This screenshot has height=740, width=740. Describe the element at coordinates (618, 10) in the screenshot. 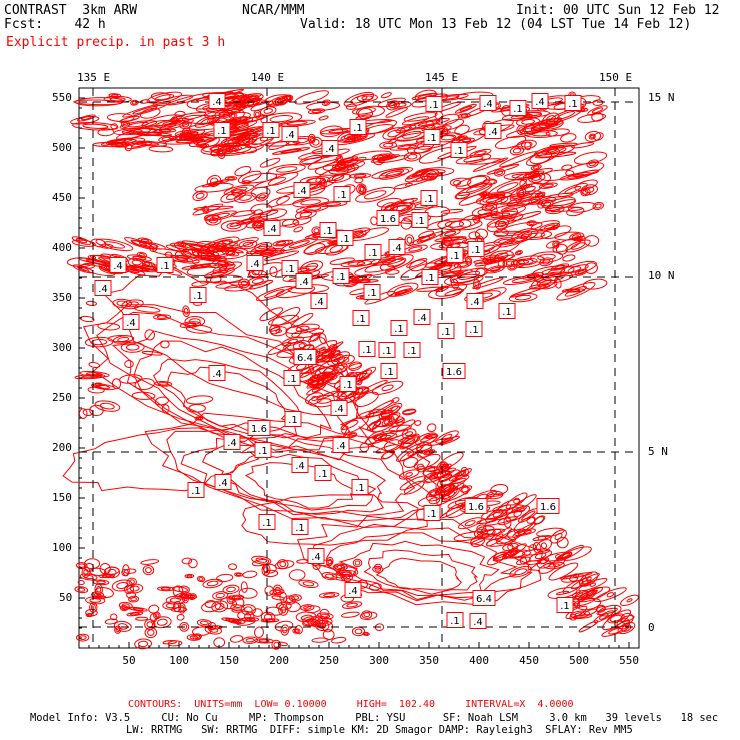

I see `init-time: Init: 00 UTC Sun 12 Feb 12` at that location.